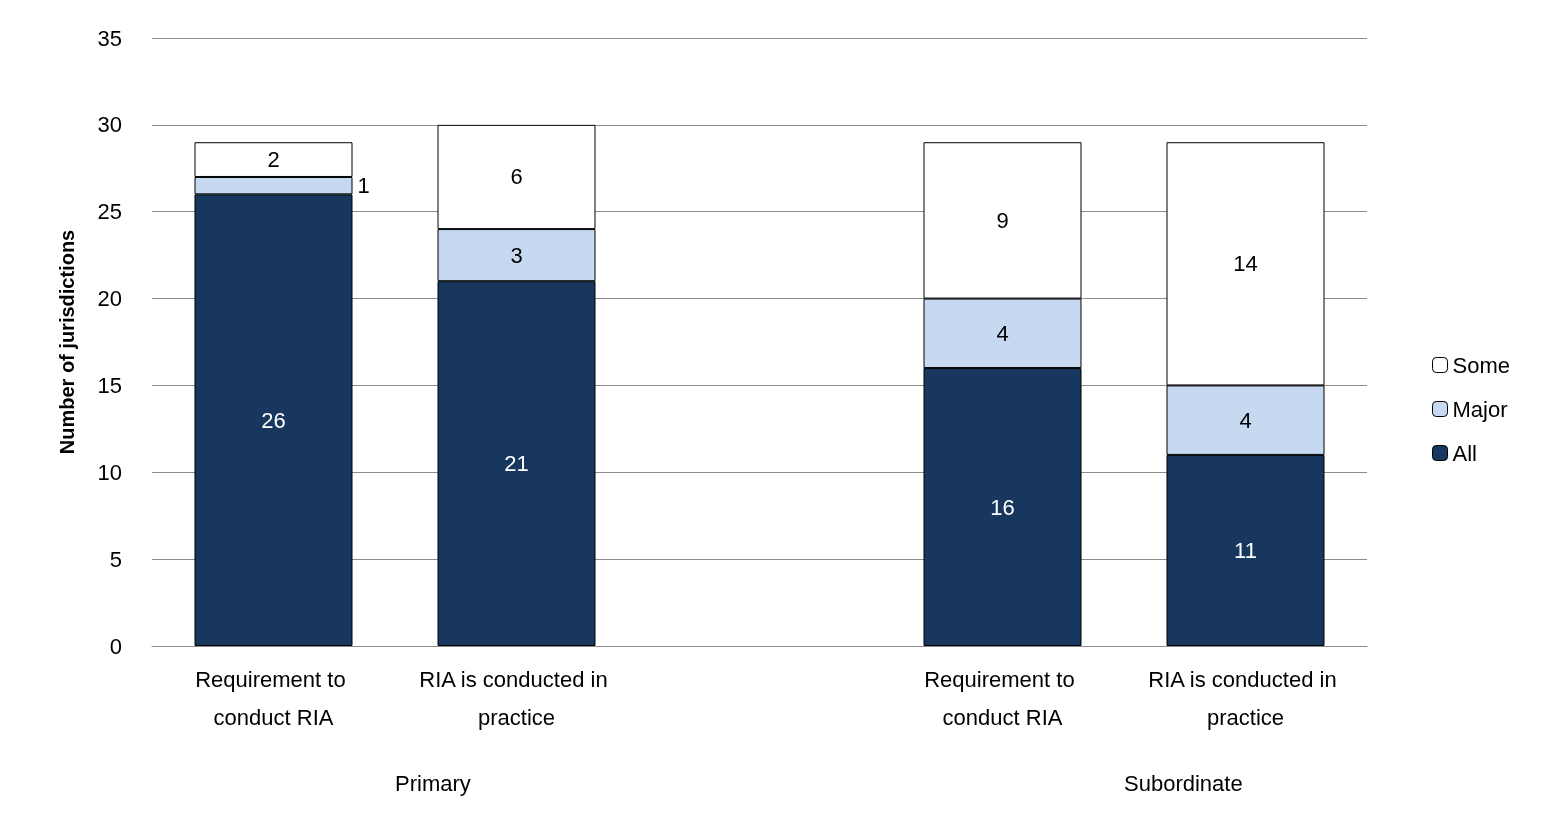 Image resolution: width=1543 pixels, height=818 pixels. What do you see at coordinates (1481, 365) in the screenshot?
I see `legend-label: Some` at bounding box center [1481, 365].